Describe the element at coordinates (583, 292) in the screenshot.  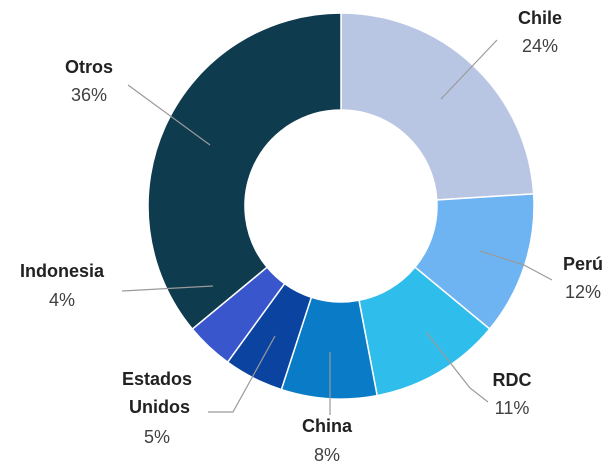
I see `value-label: 12%` at that location.